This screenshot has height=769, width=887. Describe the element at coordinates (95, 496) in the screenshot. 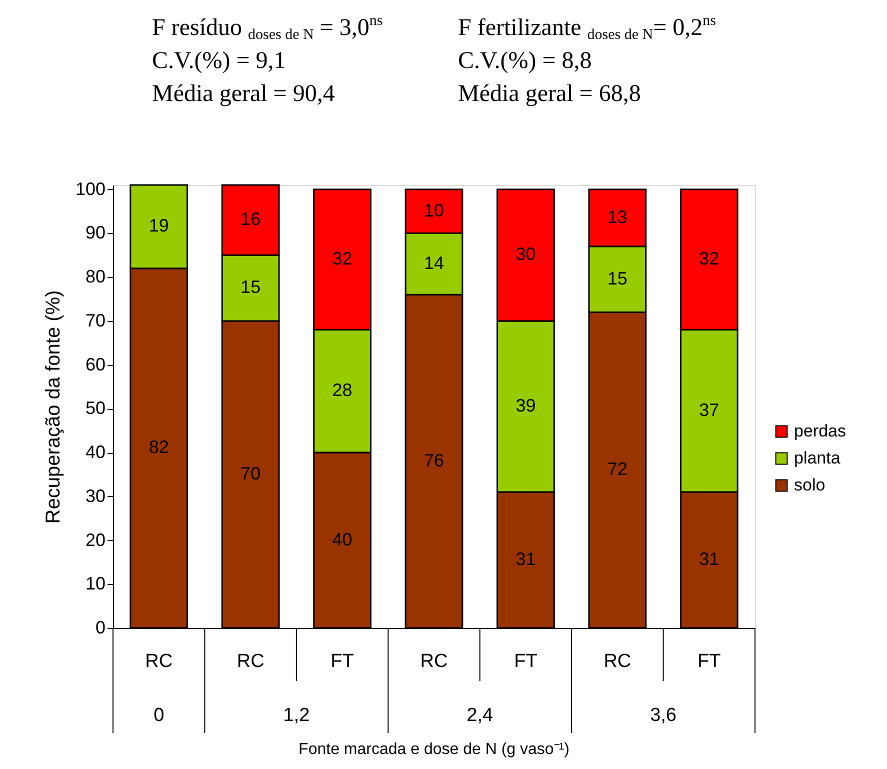

I see `y-tick-label: 30` at that location.